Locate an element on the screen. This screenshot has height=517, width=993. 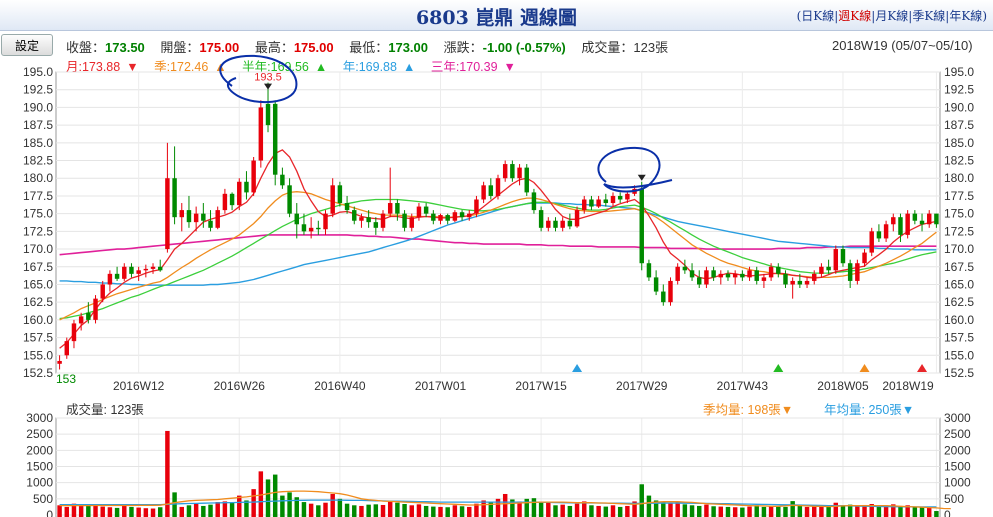
high-label: 最高： is located at coordinates (274, 47).